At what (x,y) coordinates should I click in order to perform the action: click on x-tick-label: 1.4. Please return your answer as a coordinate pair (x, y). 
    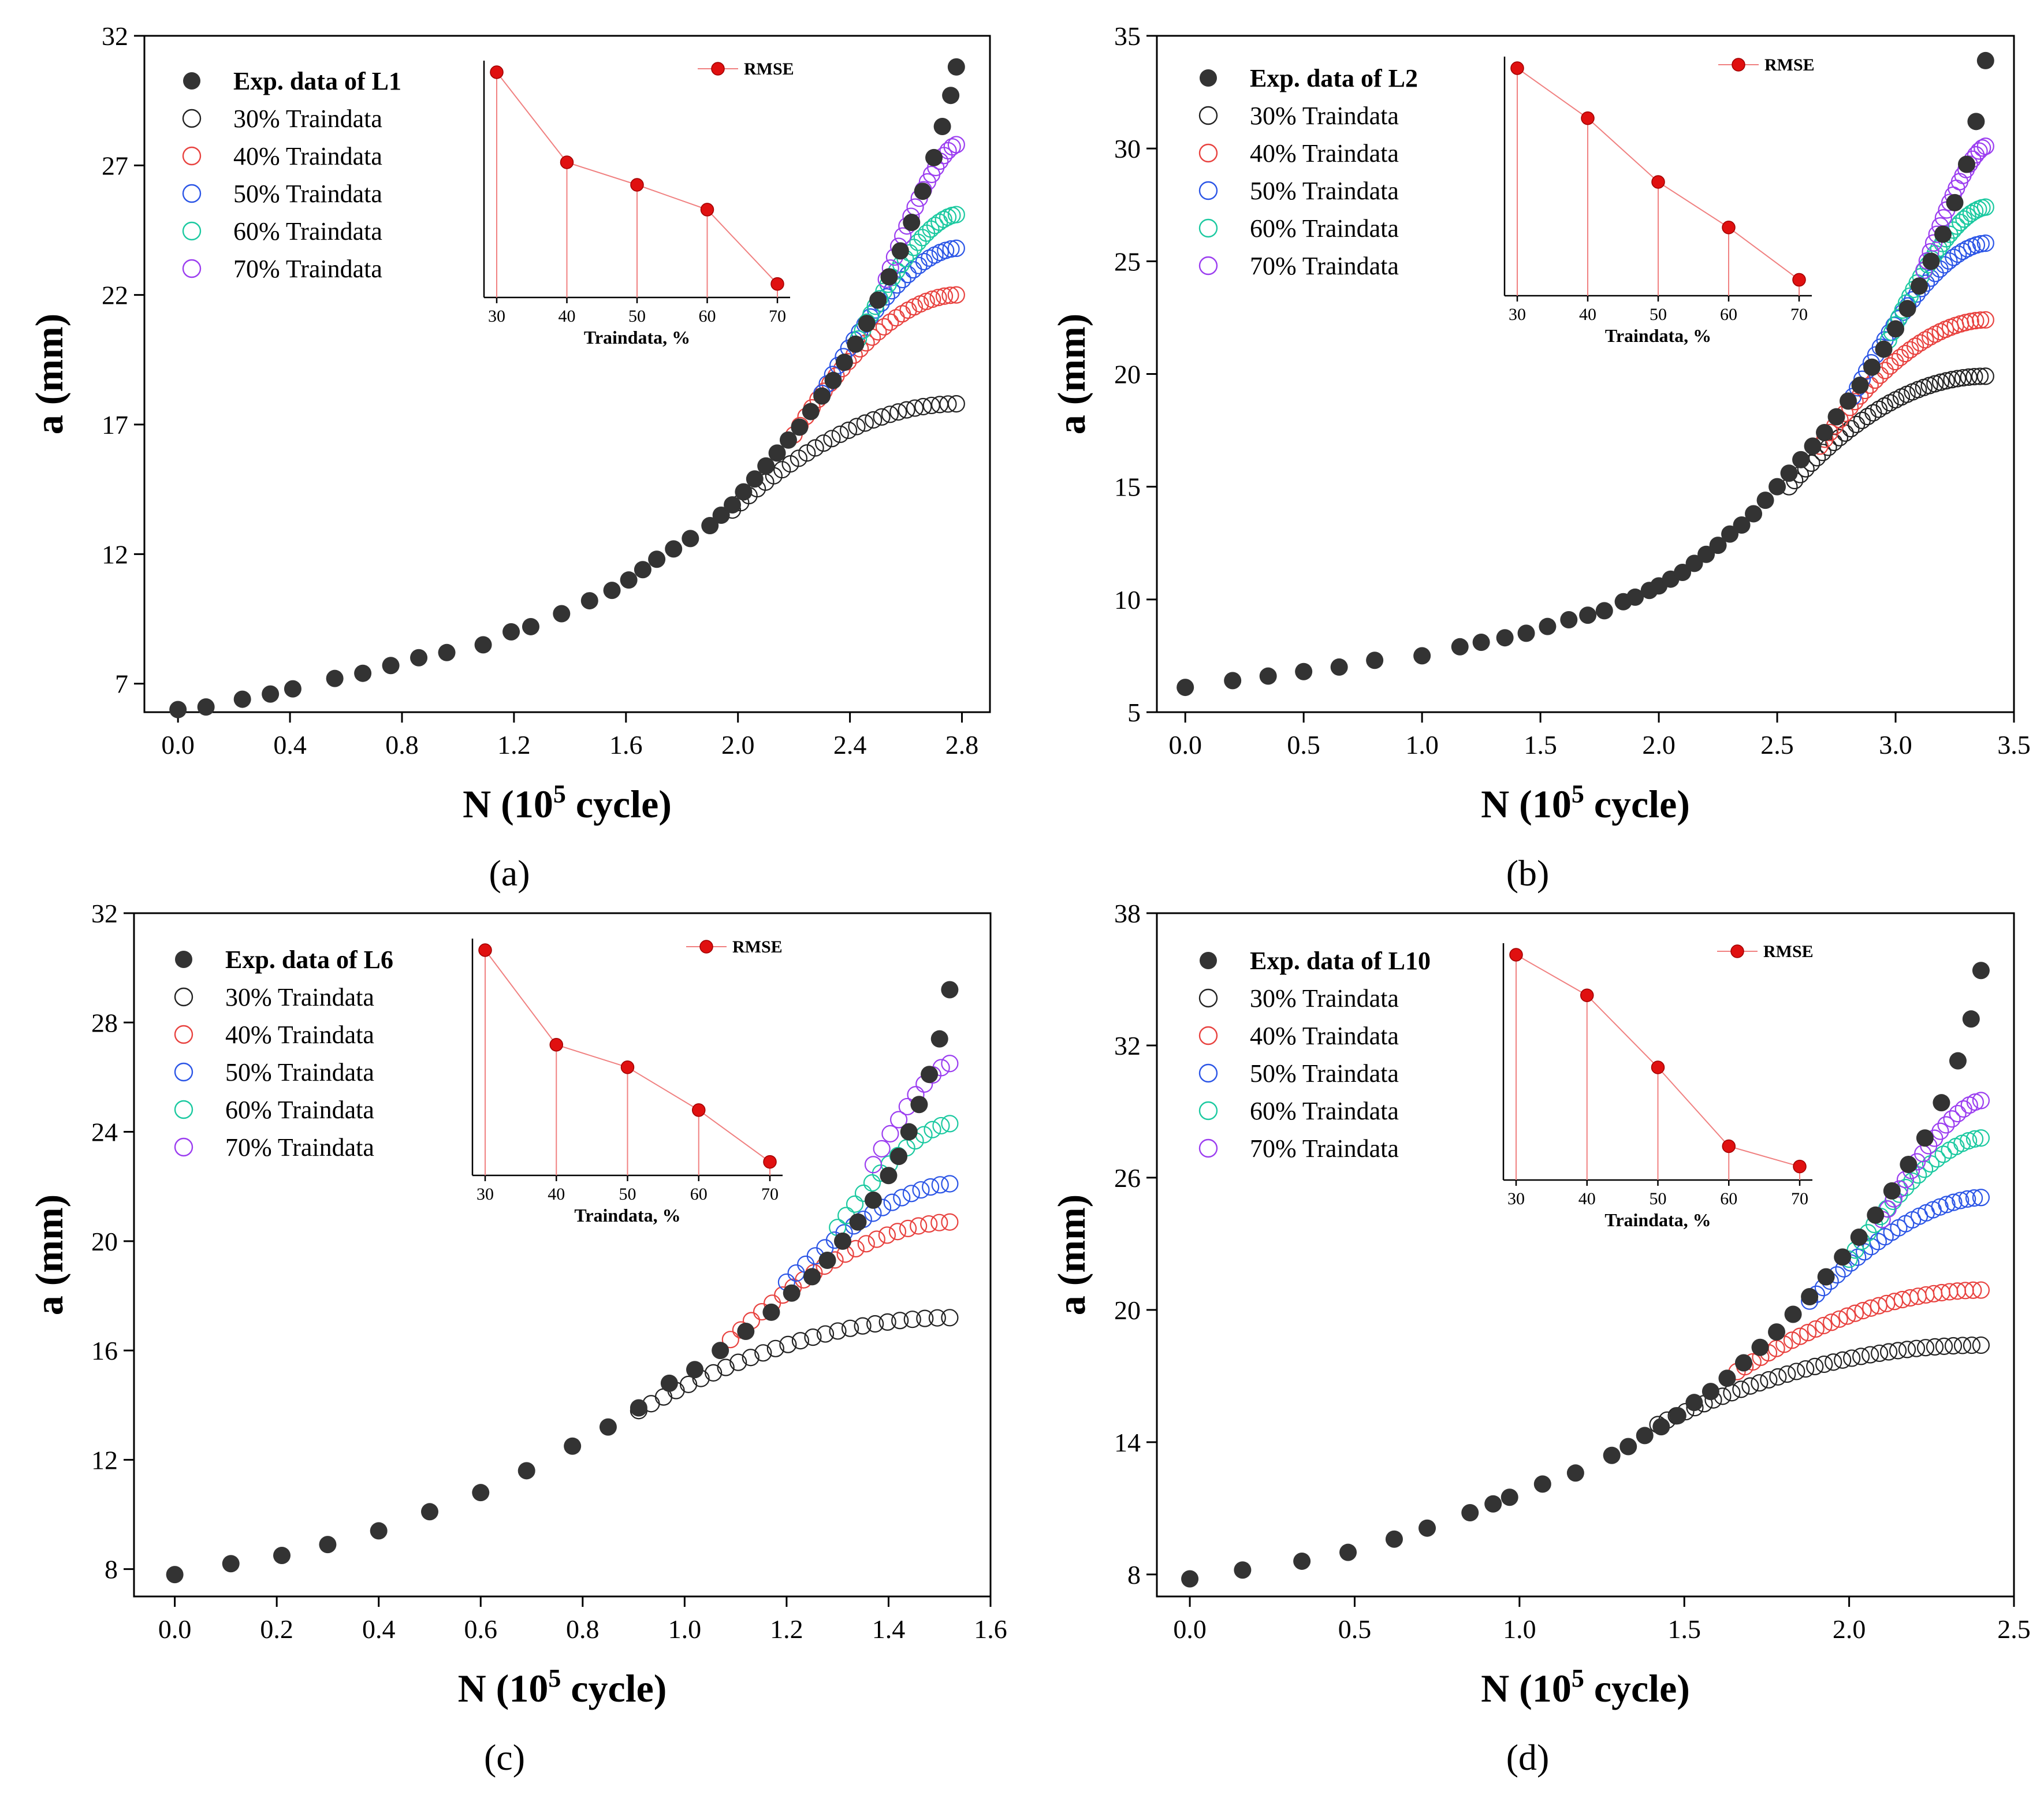
    Looking at the image, I should click on (889, 1629).